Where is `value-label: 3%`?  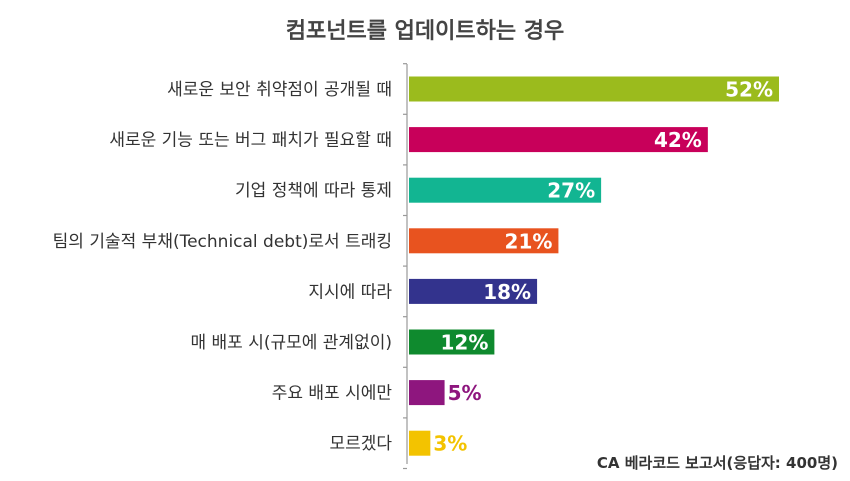 value-label: 3% is located at coordinates (450, 444).